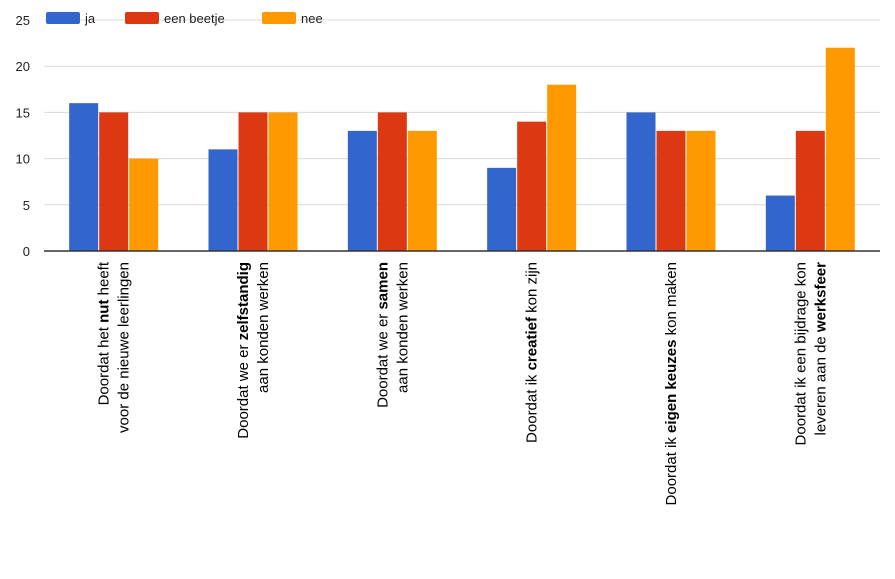 The width and height of the screenshot is (895, 579). I want to click on legend: ja een beetje nee, so click(184, 18).